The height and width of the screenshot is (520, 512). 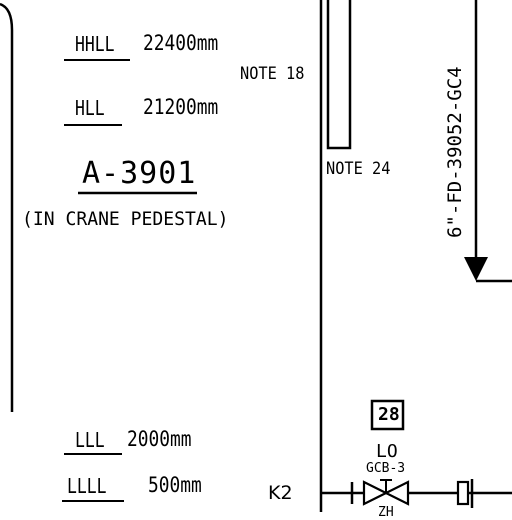 What do you see at coordinates (95, 44) in the screenshot?
I see `level-label-hhll: HHLL` at bounding box center [95, 44].